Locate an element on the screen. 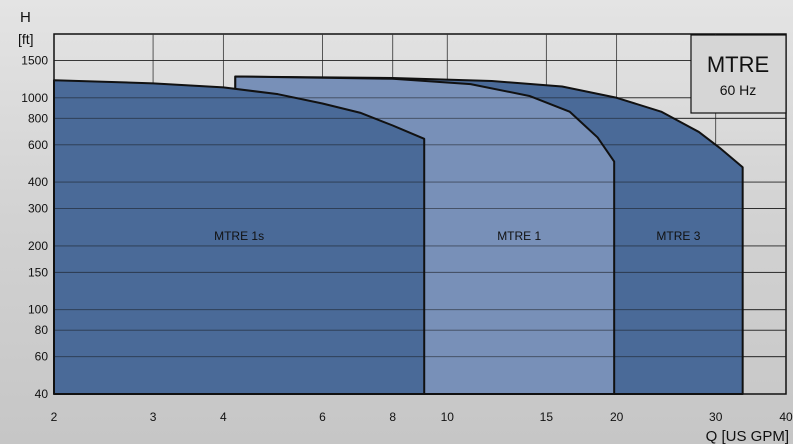  model-badge-title: MTRE is located at coordinates (738, 64).